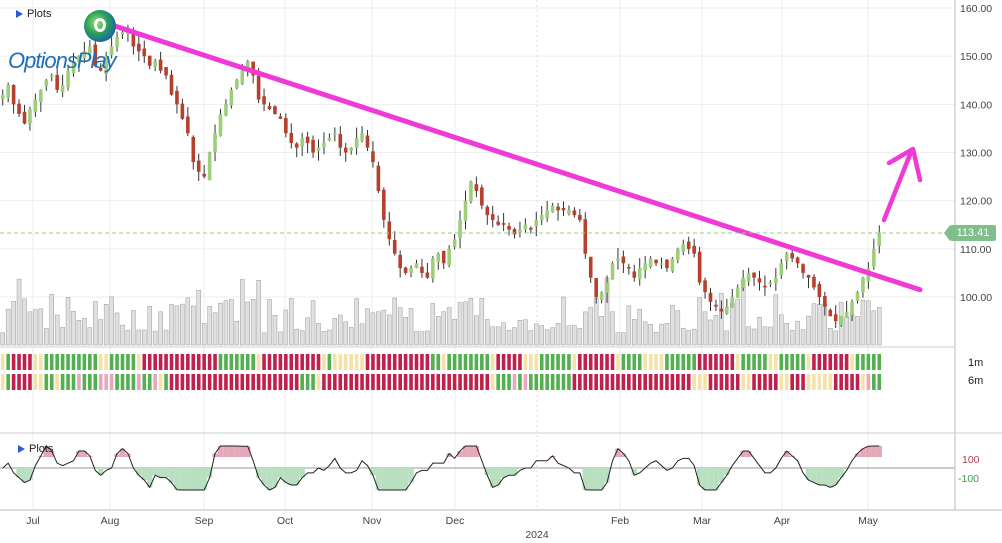 Image resolution: width=1002 pixels, height=543 pixels. Describe the element at coordinates (452, 528) in the screenshot. I see `time-axis: Jul Aug Sep Oct Nov Dec Feb Mar Apr May 2024` at that location.